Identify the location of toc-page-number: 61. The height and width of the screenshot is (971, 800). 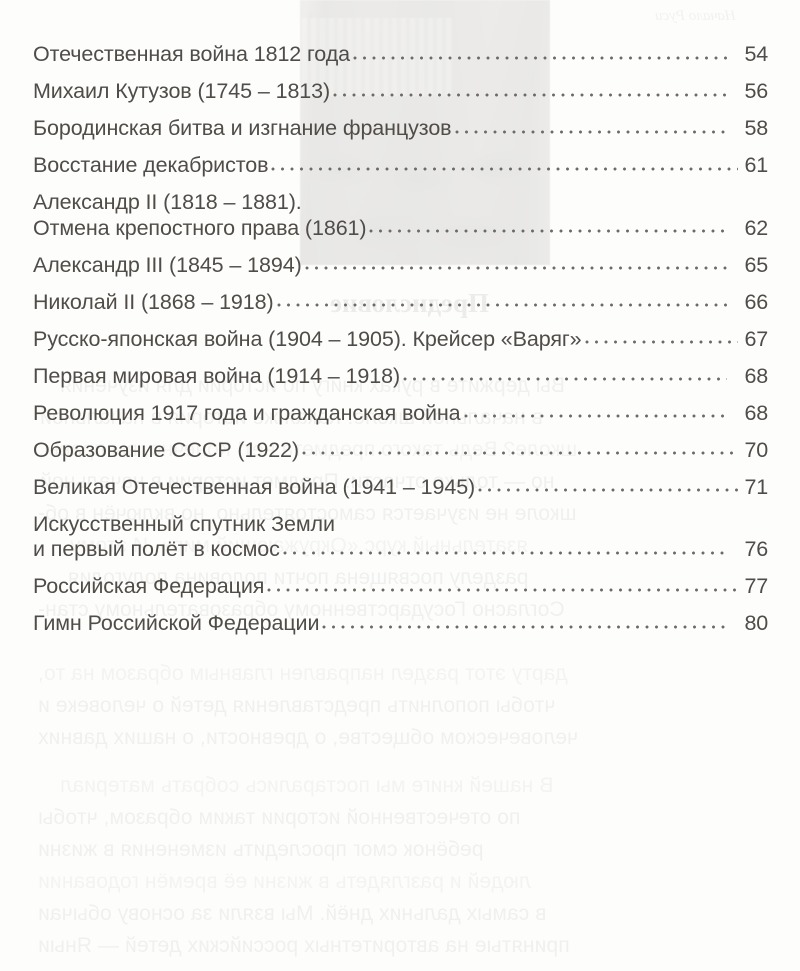
(756, 165).